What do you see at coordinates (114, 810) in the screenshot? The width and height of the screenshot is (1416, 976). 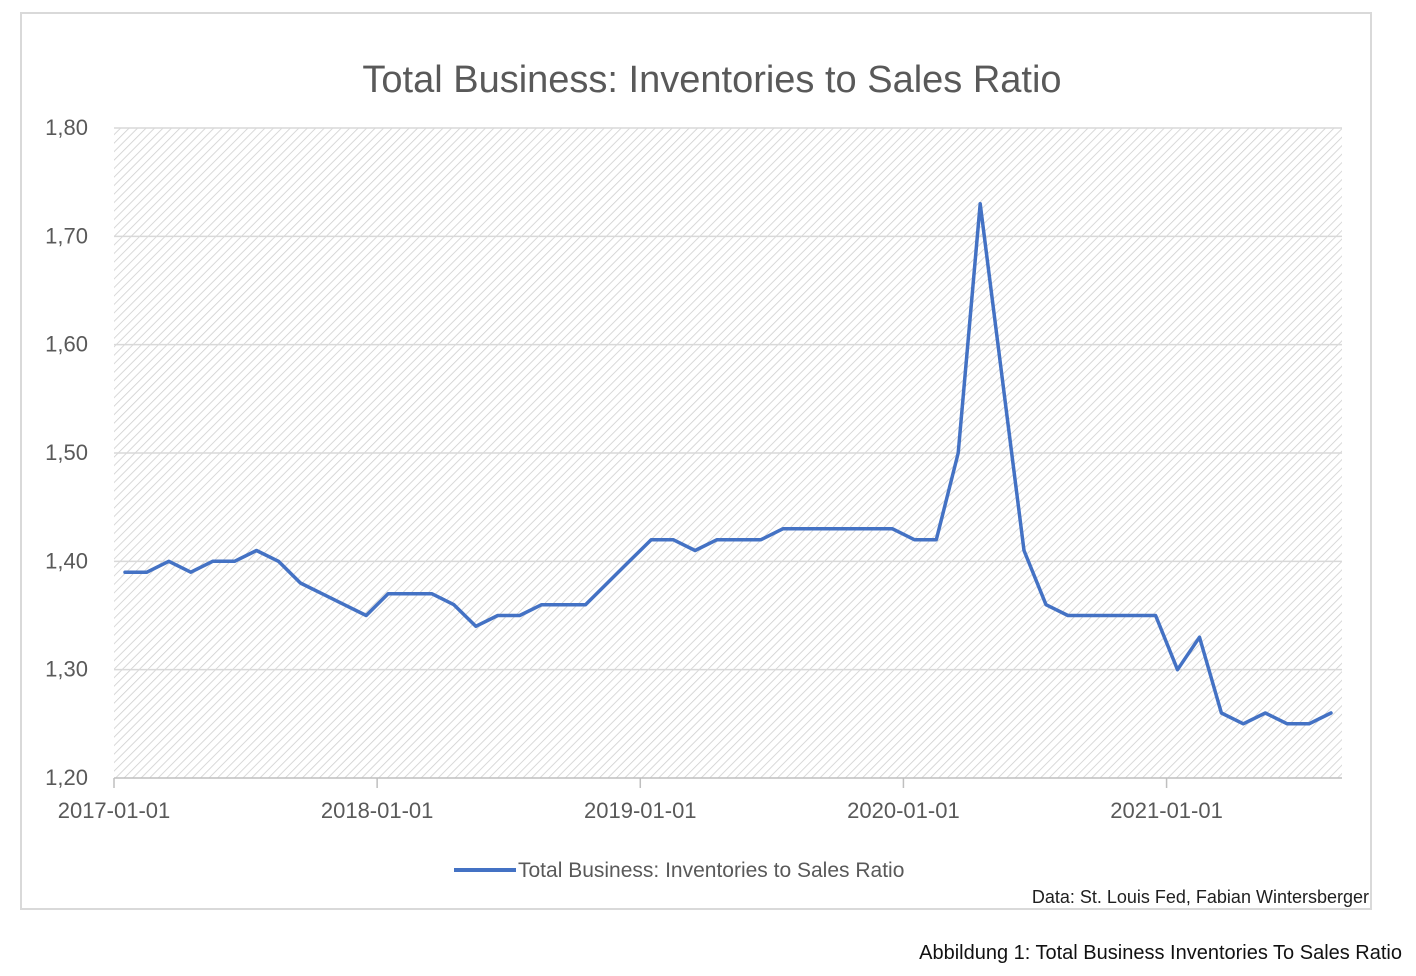 I see `x-tick-label: 2017-01-01` at bounding box center [114, 810].